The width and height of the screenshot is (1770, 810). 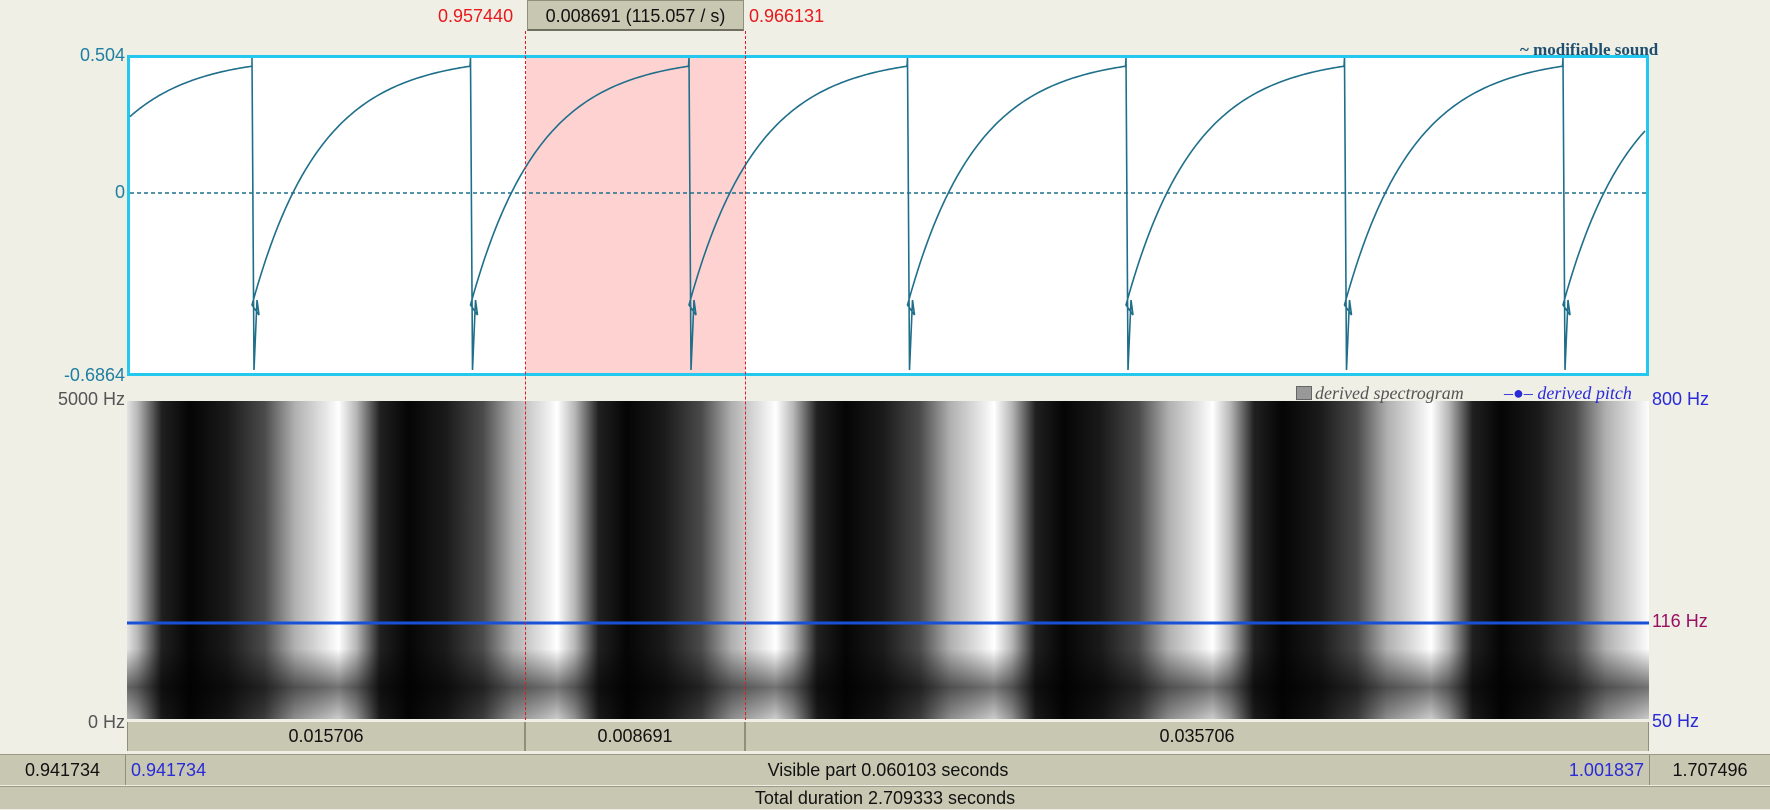 What do you see at coordinates (1606, 770) in the screenshot?
I see `visible-end-time: 1.001837` at bounding box center [1606, 770].